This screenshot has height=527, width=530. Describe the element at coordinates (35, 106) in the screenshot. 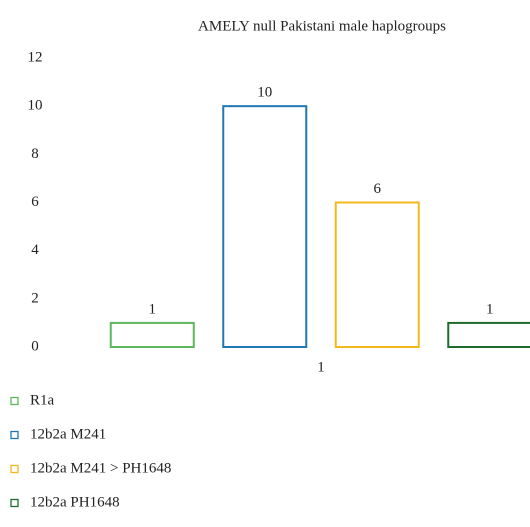

I see `y-tick-label: 10` at that location.